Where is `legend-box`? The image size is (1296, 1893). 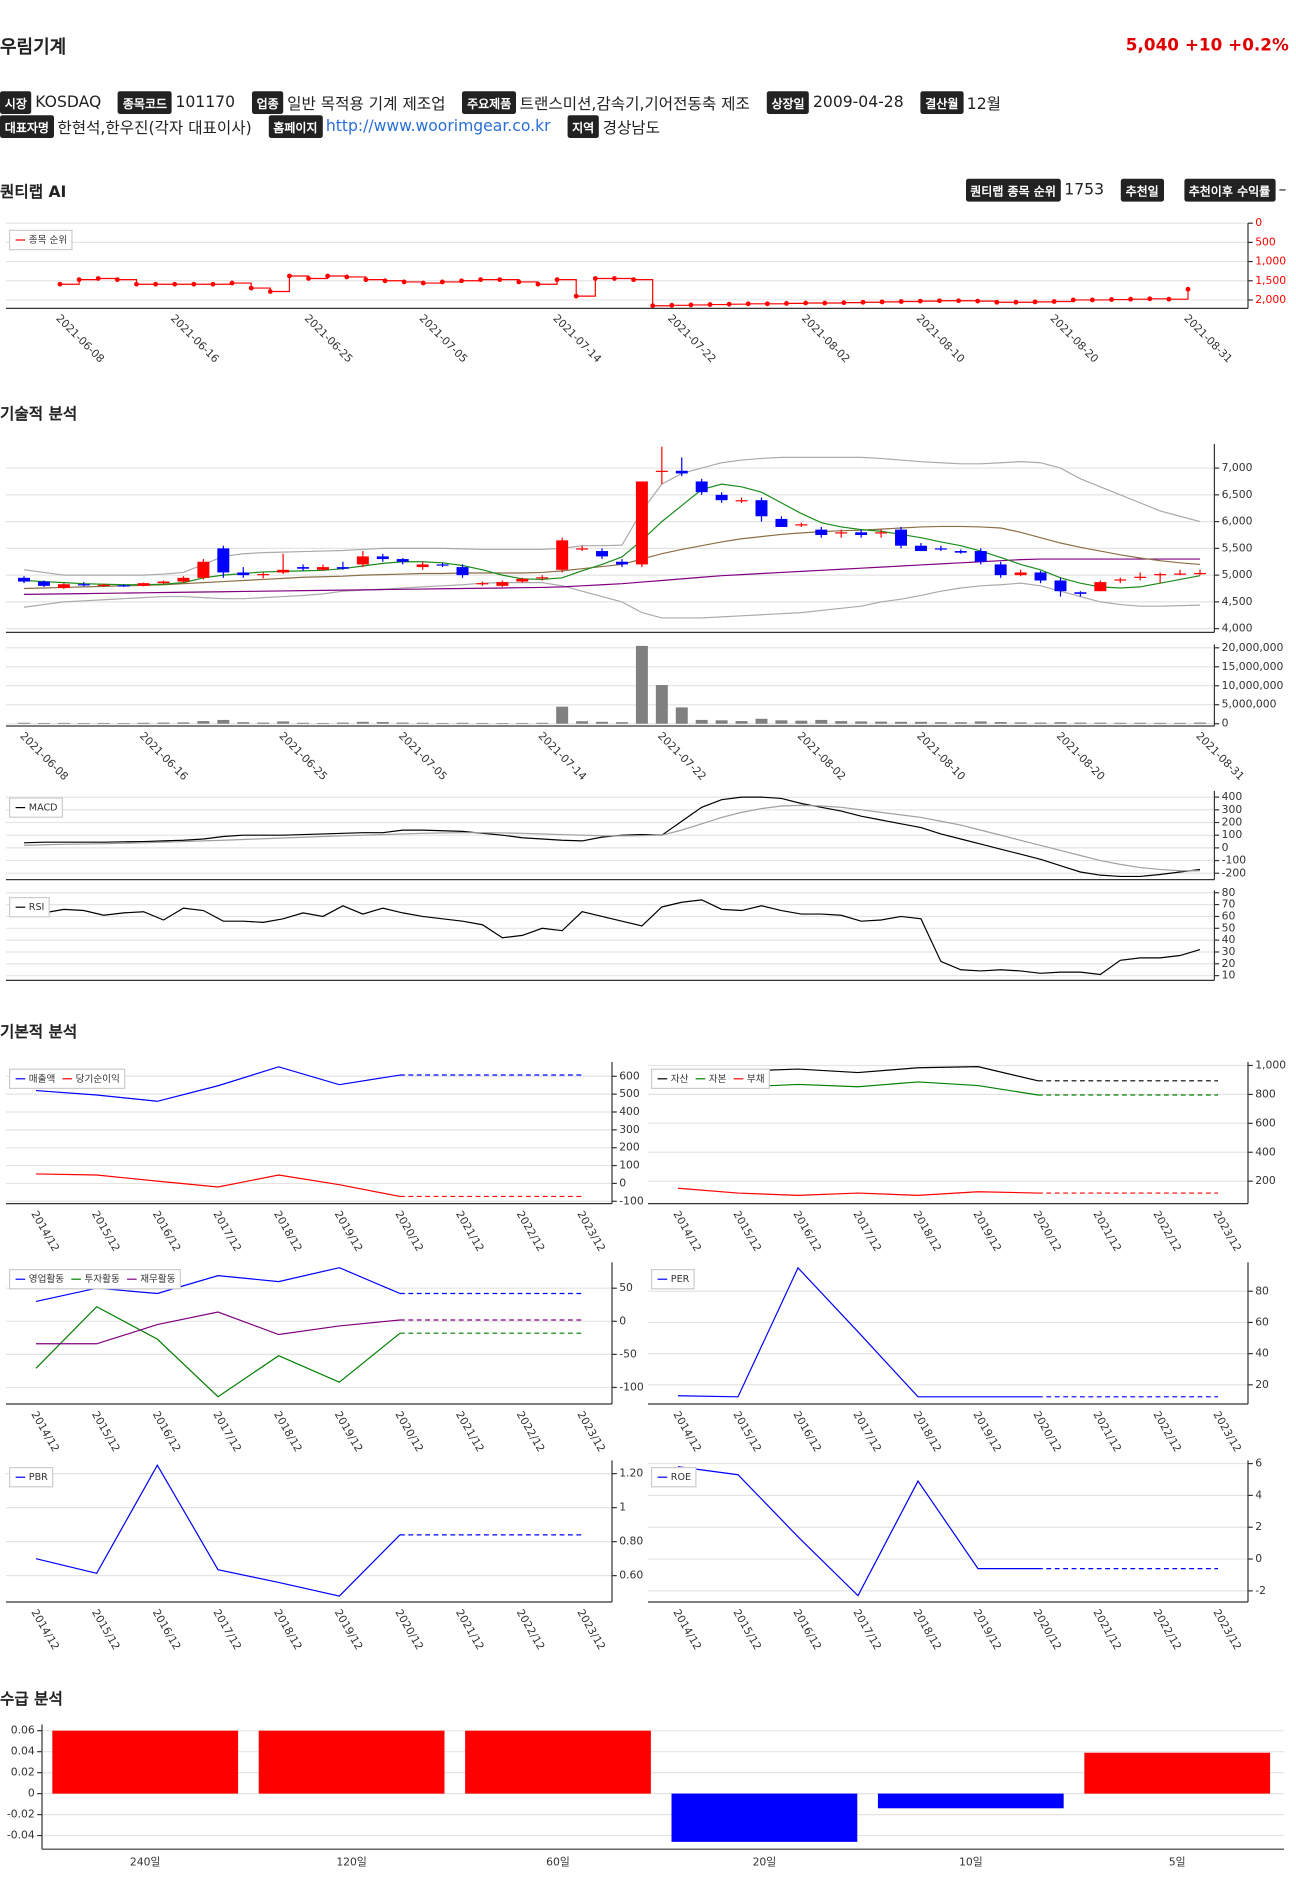 legend-box is located at coordinates (41, 240).